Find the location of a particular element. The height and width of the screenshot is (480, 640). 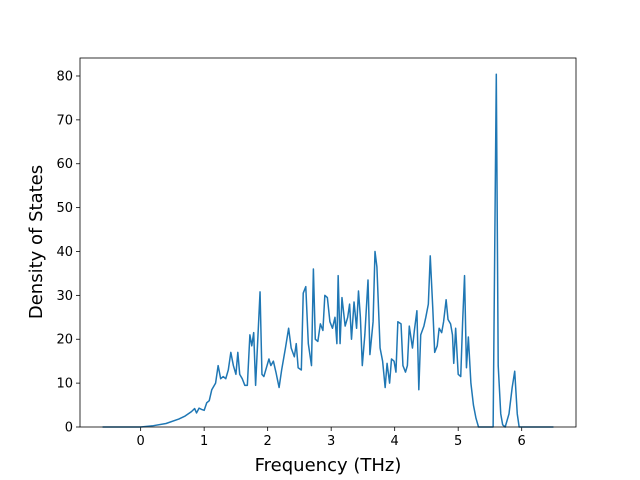

y-axis-label: Density of States is located at coordinates (36, 242).